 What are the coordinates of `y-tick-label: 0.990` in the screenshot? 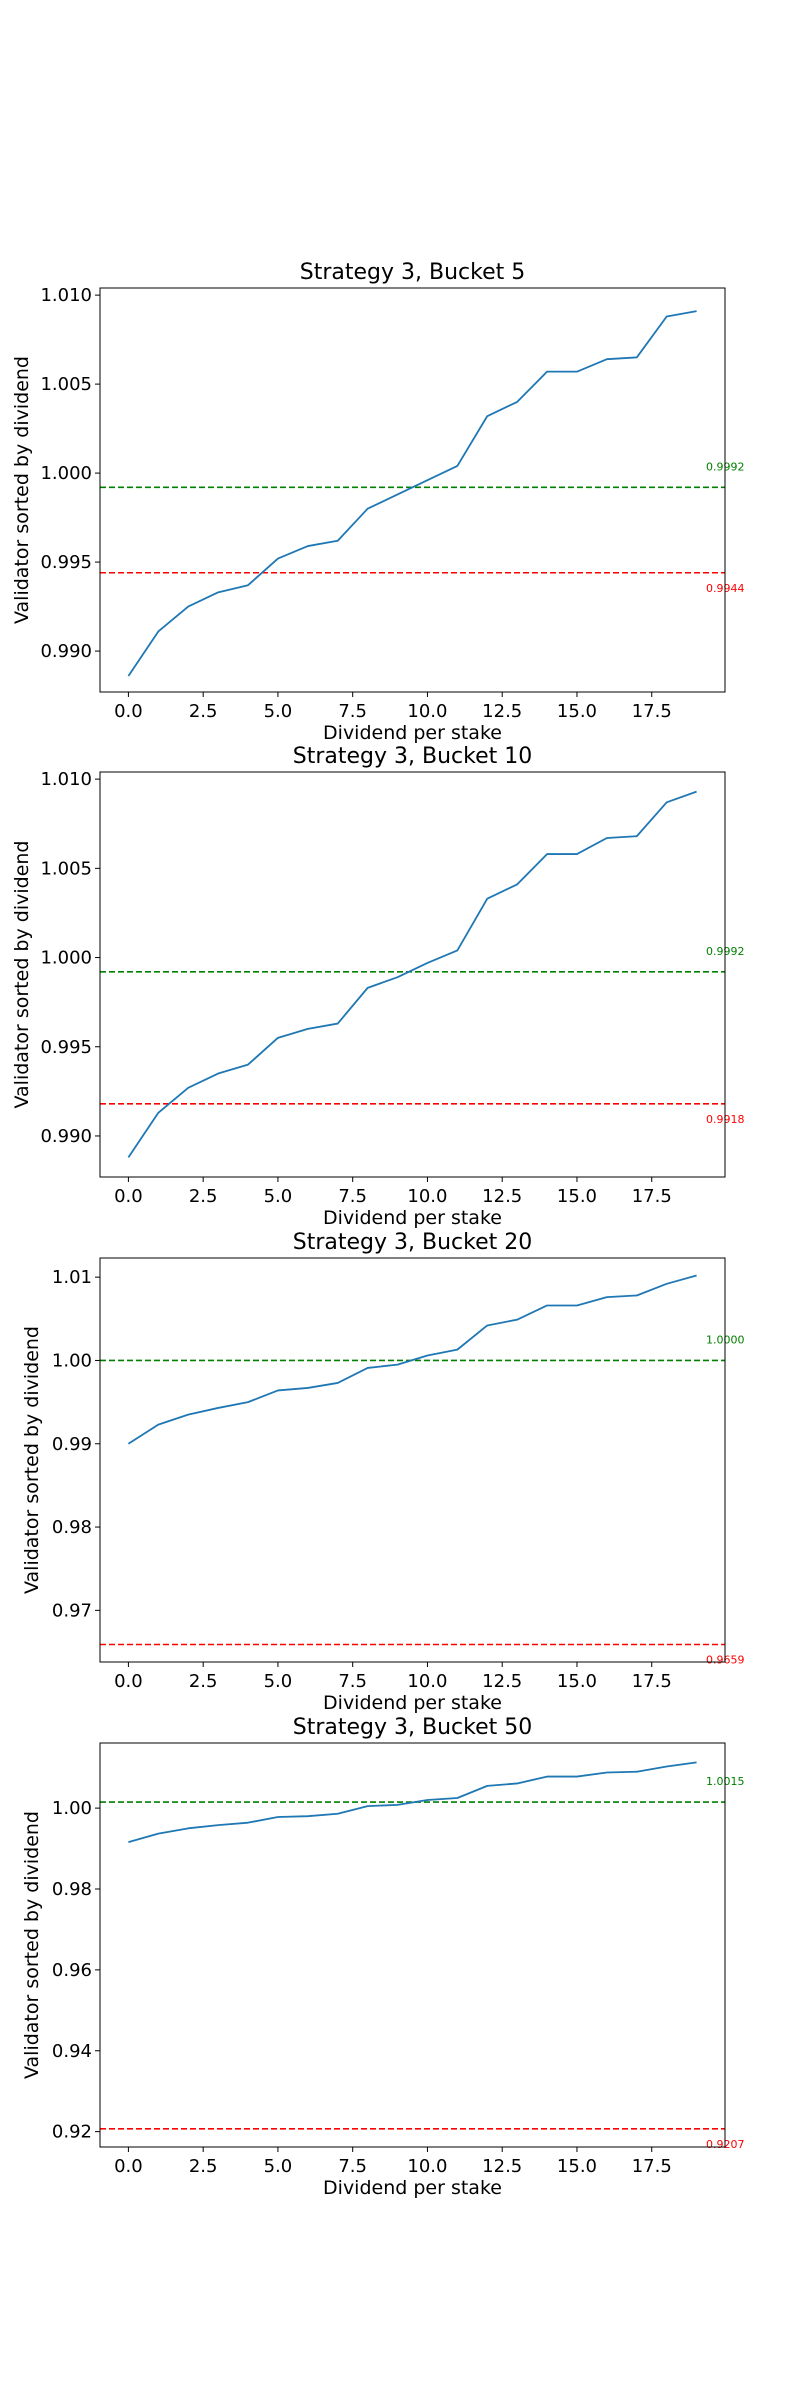 It's located at (66, 651).